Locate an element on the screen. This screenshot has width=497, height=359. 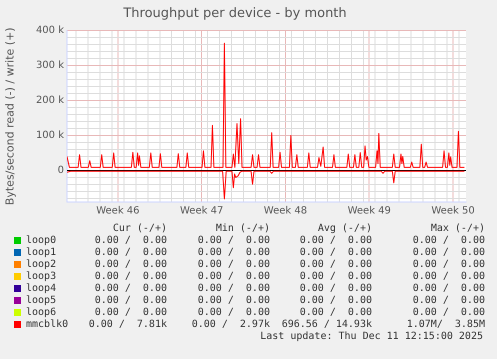
legend-label: loop4 is located at coordinates (41, 288).